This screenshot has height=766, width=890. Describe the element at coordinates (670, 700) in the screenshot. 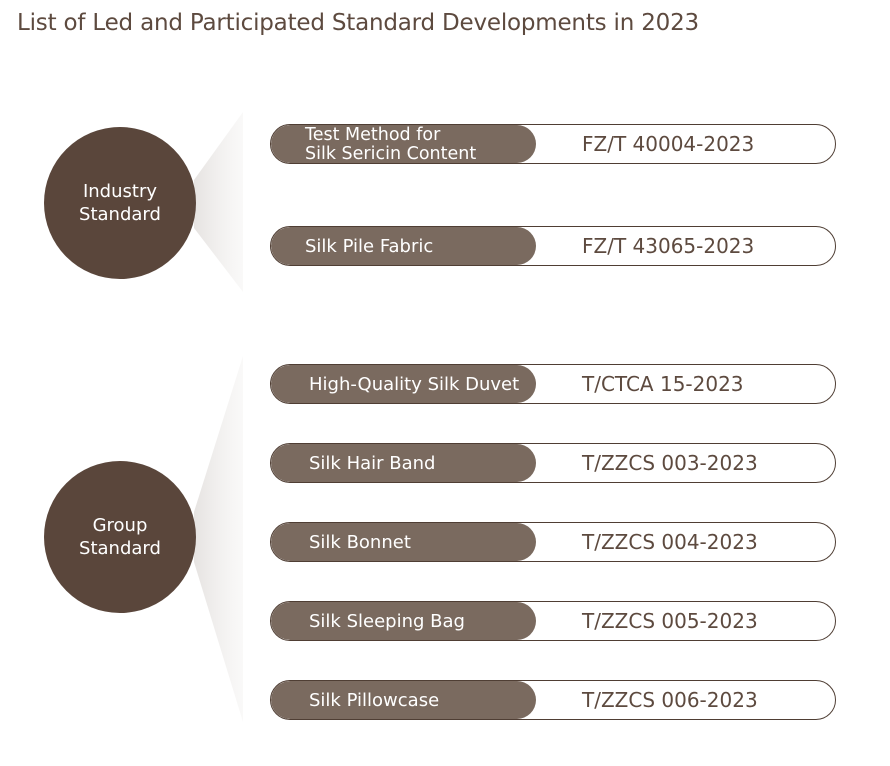

I see `standard-code: T/ZZCS 006-2023` at that location.